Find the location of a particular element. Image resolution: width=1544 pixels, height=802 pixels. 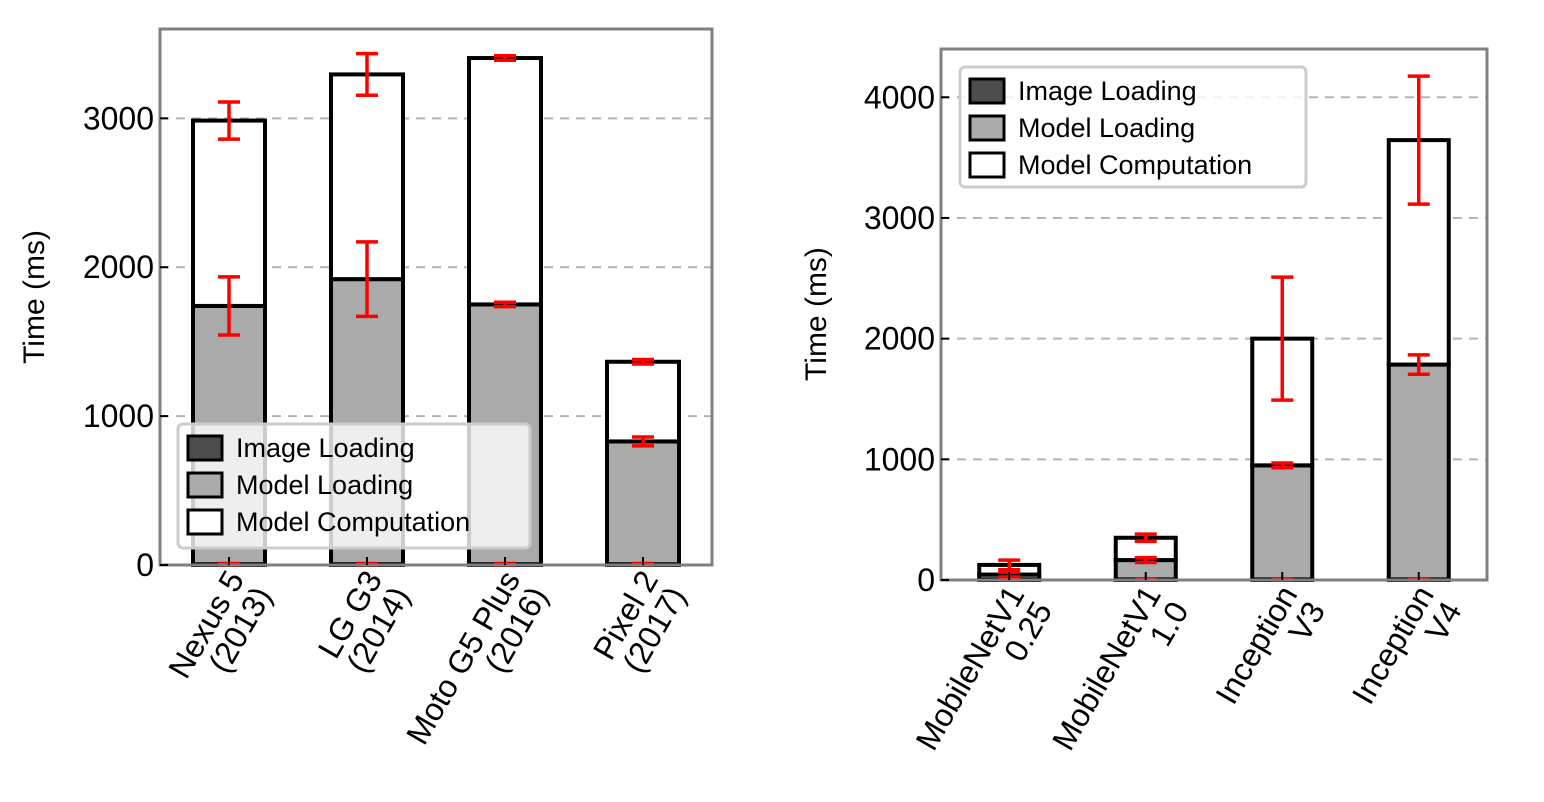

x-tick-label: LG G3(2014) is located at coordinates (364, 623).